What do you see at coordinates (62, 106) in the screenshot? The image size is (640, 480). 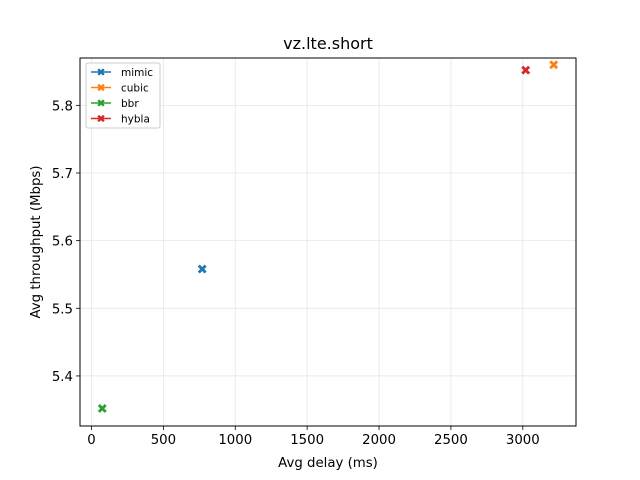 I see `y-tick-label: 5.8` at bounding box center [62, 106].